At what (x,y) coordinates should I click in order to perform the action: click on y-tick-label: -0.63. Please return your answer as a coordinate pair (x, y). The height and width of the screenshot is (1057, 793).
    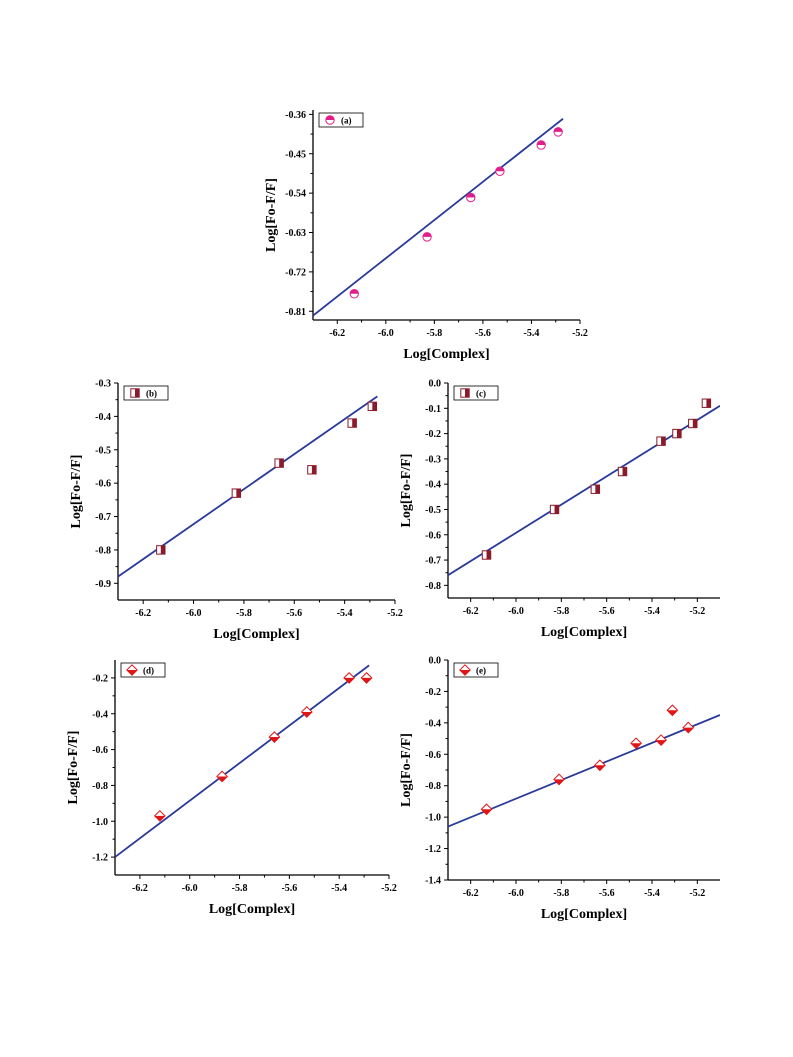
    Looking at the image, I should click on (295, 233).